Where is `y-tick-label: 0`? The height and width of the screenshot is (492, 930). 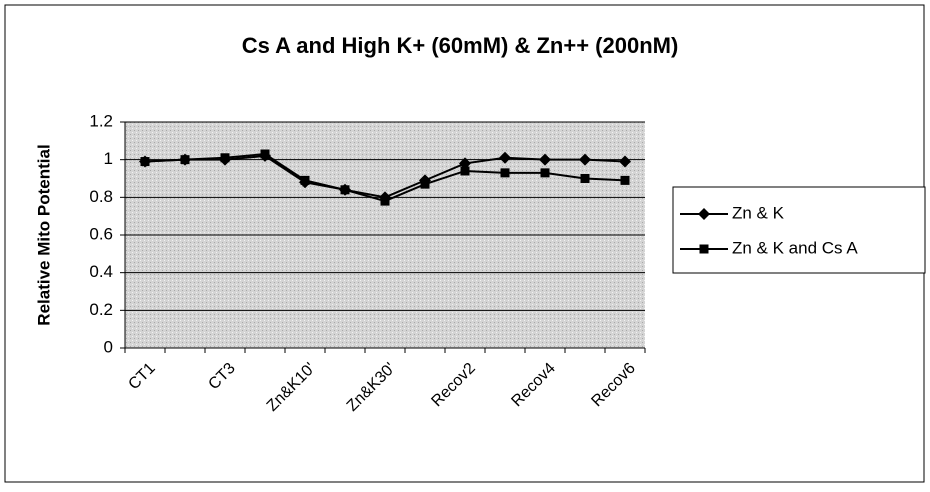 y-tick-label: 0 is located at coordinates (108, 346).